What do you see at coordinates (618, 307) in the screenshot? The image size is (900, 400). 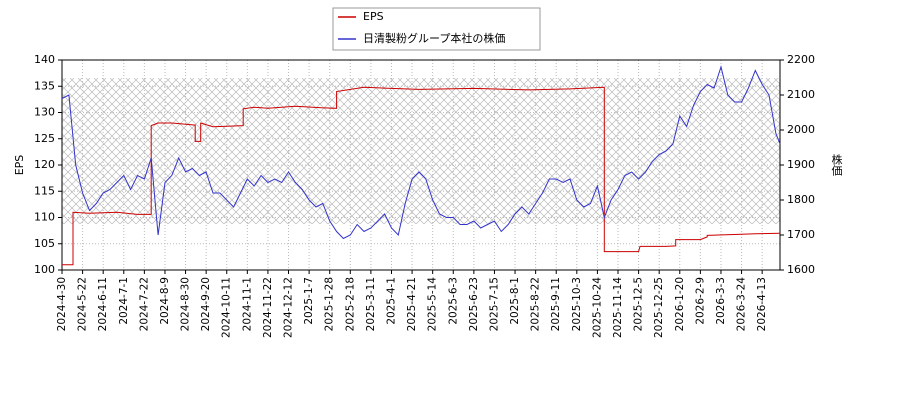 I see `x-tick-label: 2025-11-14` at bounding box center [618, 307].